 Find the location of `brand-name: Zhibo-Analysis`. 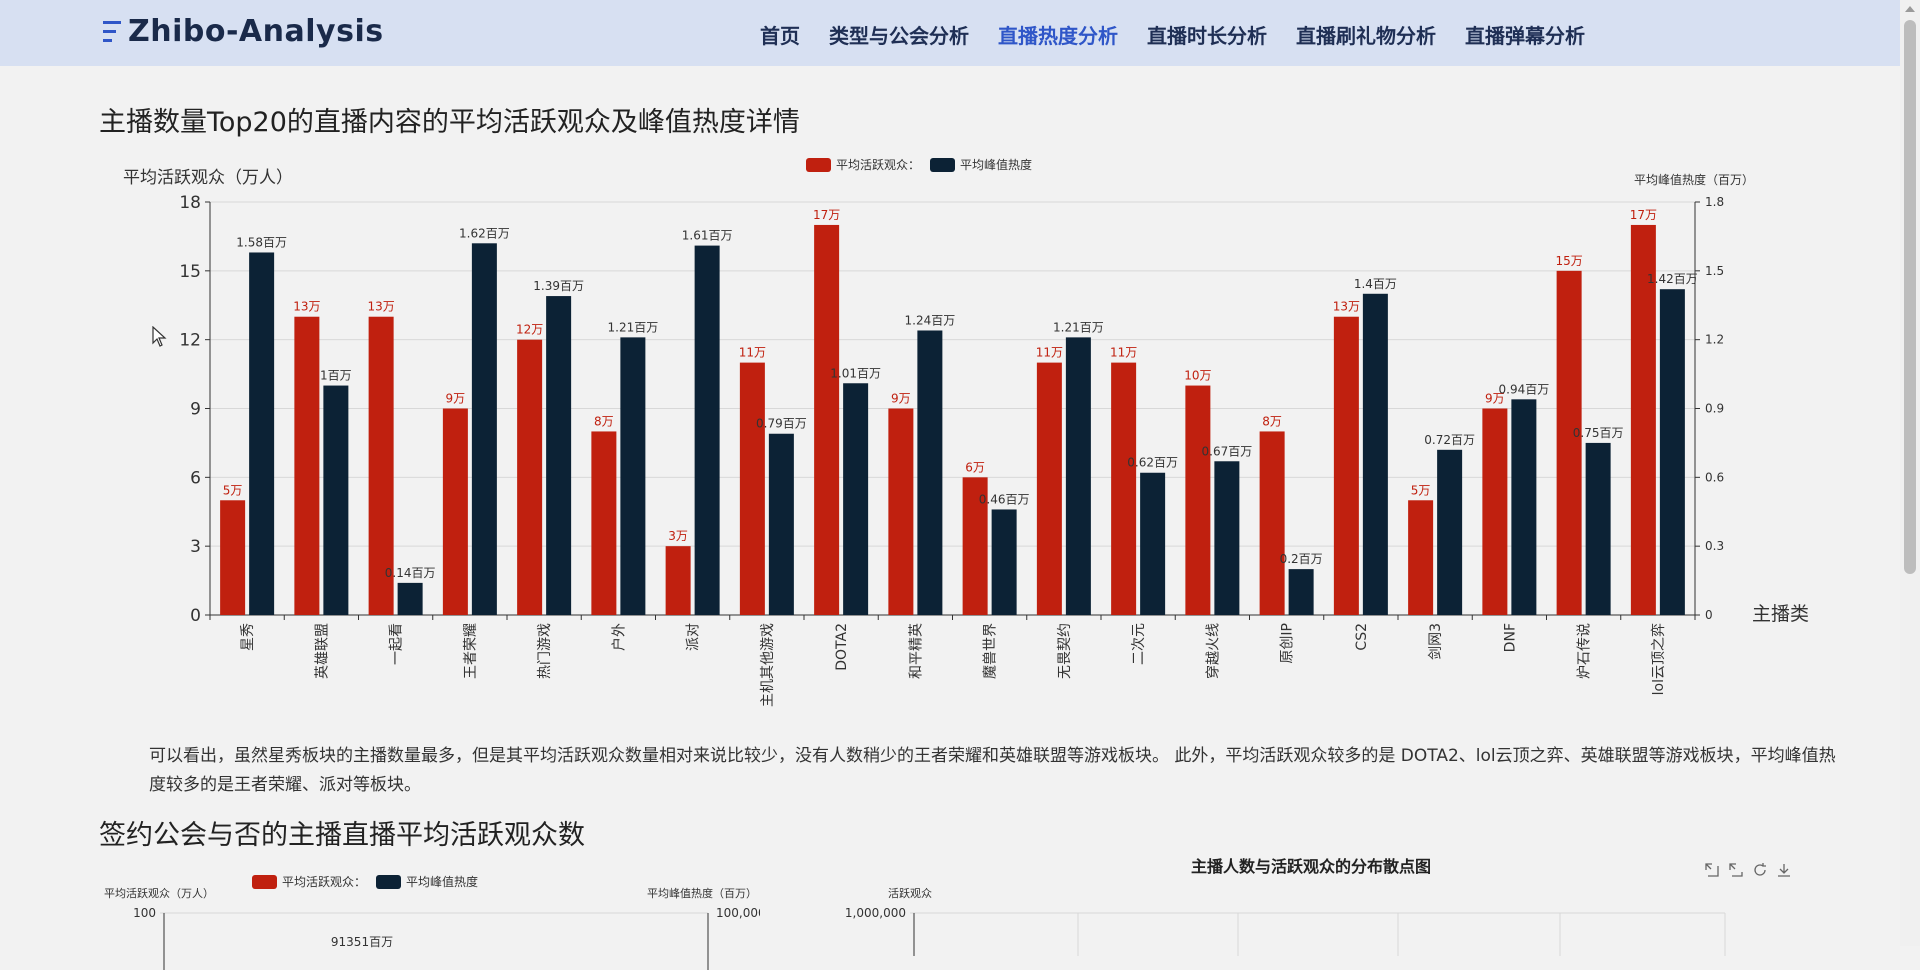

brand-name: Zhibo-Analysis is located at coordinates (256, 31).